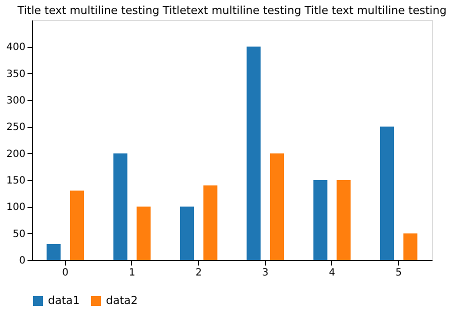 The height and width of the screenshot is (322, 474). What do you see at coordinates (122, 300) in the screenshot?
I see `legend-label: data2` at bounding box center [122, 300].